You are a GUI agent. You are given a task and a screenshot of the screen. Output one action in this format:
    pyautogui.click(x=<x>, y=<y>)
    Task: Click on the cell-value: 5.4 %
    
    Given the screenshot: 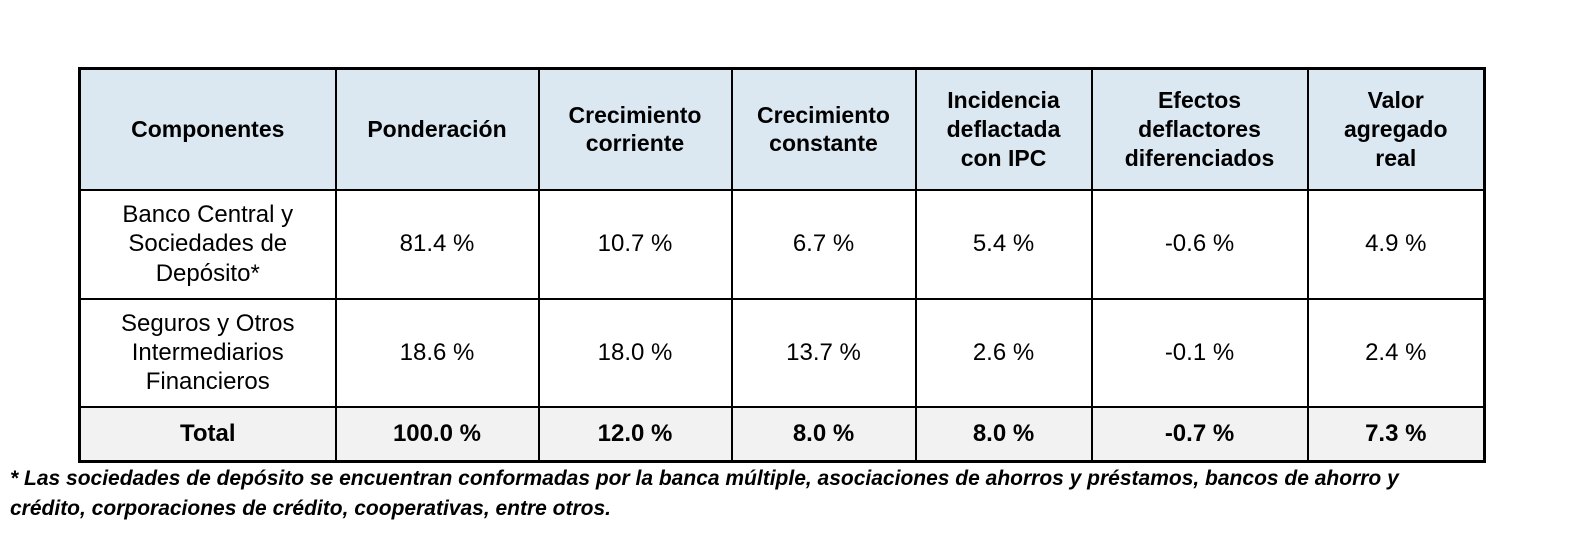 What is the action you would take?
    pyautogui.click(x=1003, y=244)
    